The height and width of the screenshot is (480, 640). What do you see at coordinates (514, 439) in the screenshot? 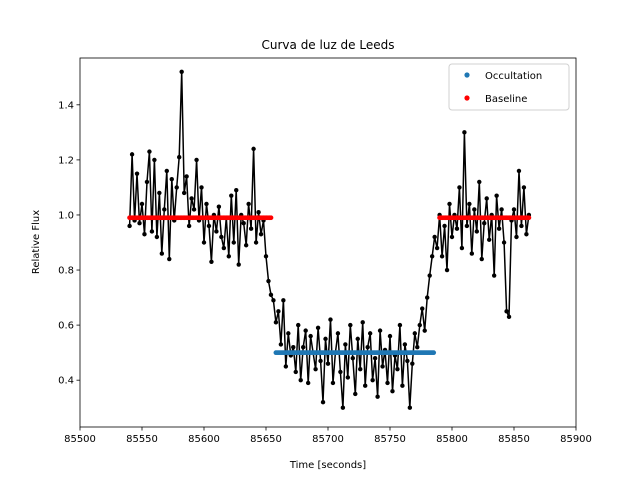
I see `x-tick-label: 85850` at bounding box center [514, 439].